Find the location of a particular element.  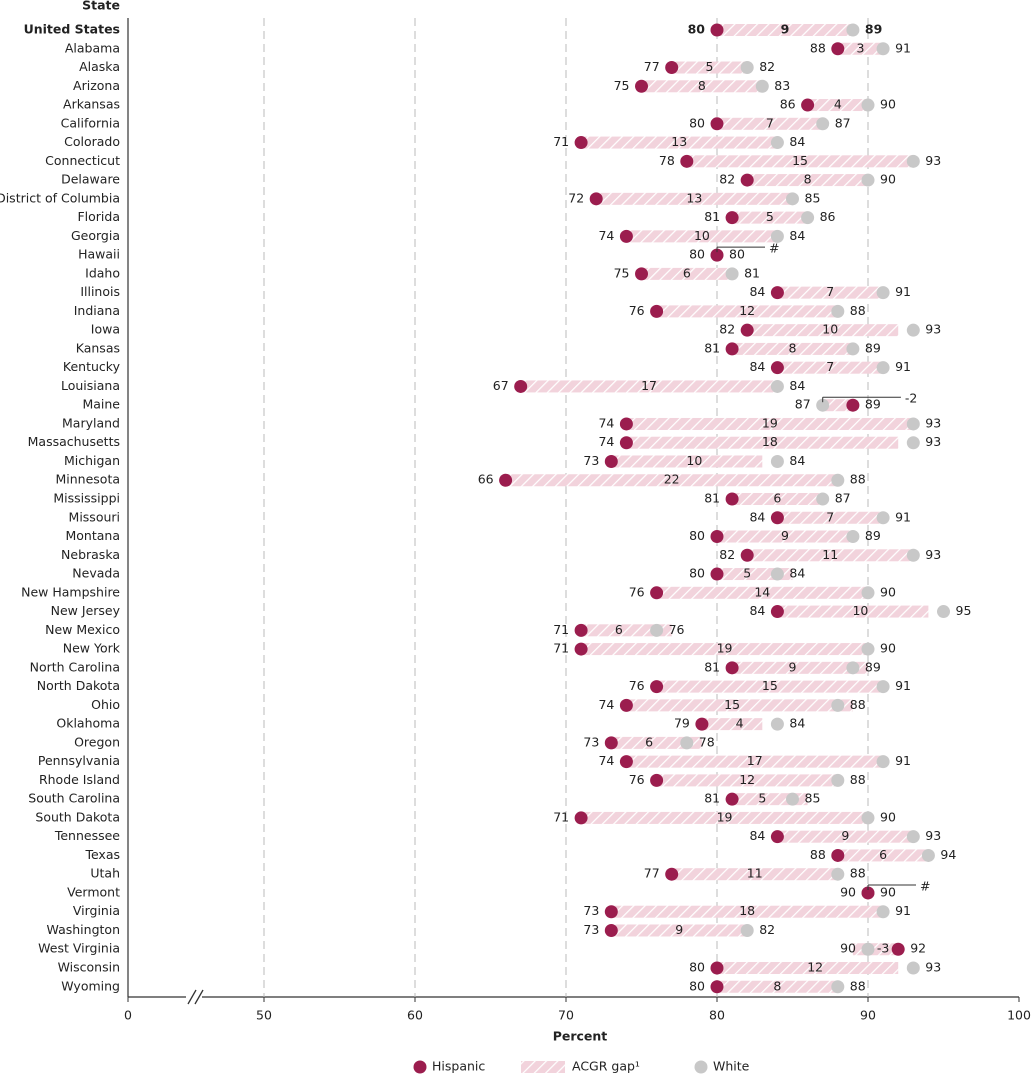

gap-label: 3 is located at coordinates (860, 47).